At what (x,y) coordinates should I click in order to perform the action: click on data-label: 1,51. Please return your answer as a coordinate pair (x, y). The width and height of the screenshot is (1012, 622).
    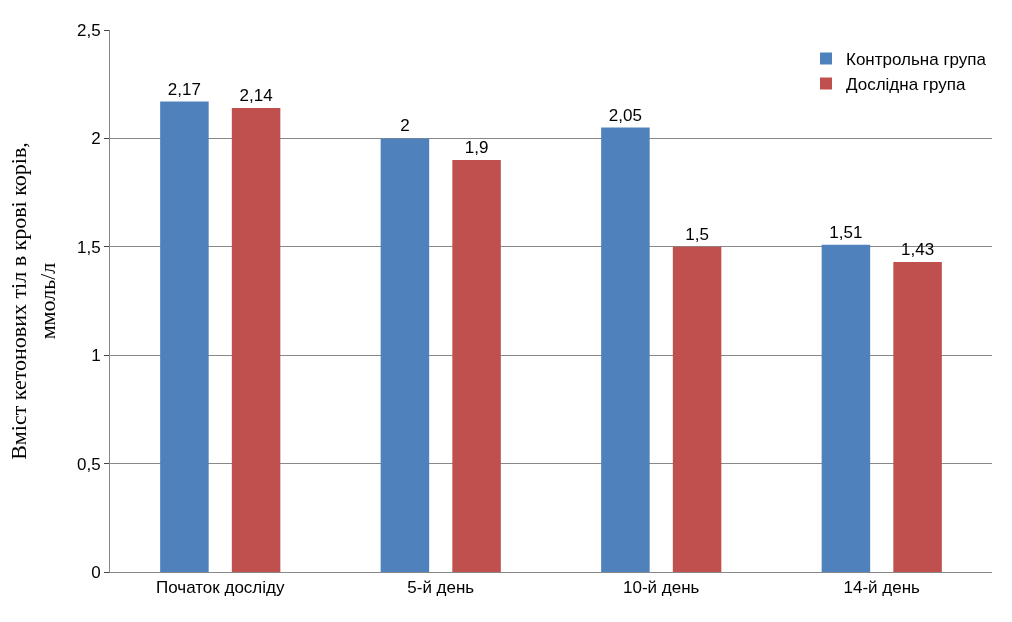
    Looking at the image, I should click on (846, 232).